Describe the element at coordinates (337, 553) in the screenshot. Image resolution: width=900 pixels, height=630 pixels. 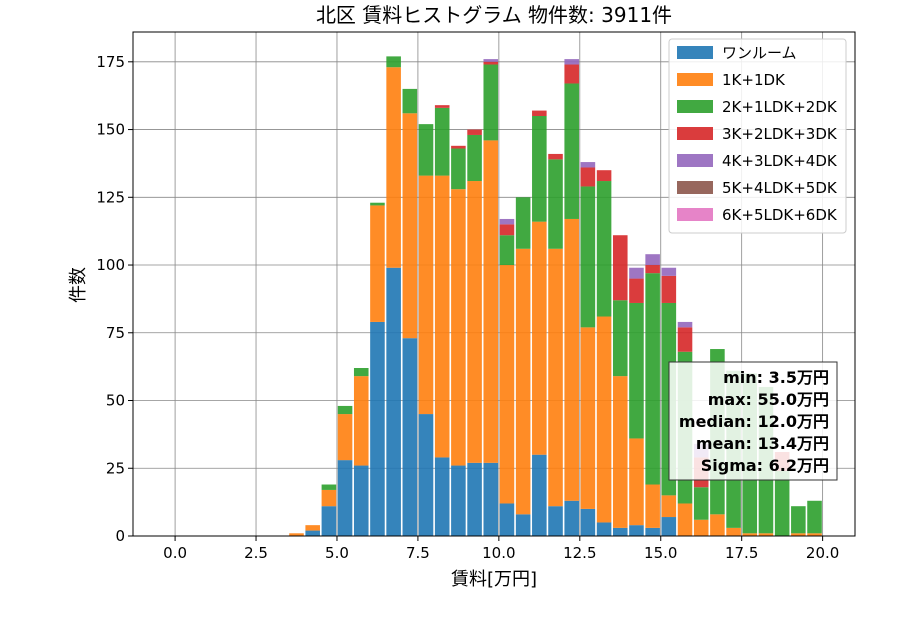
I see `x-tick-label: 5.0` at that location.